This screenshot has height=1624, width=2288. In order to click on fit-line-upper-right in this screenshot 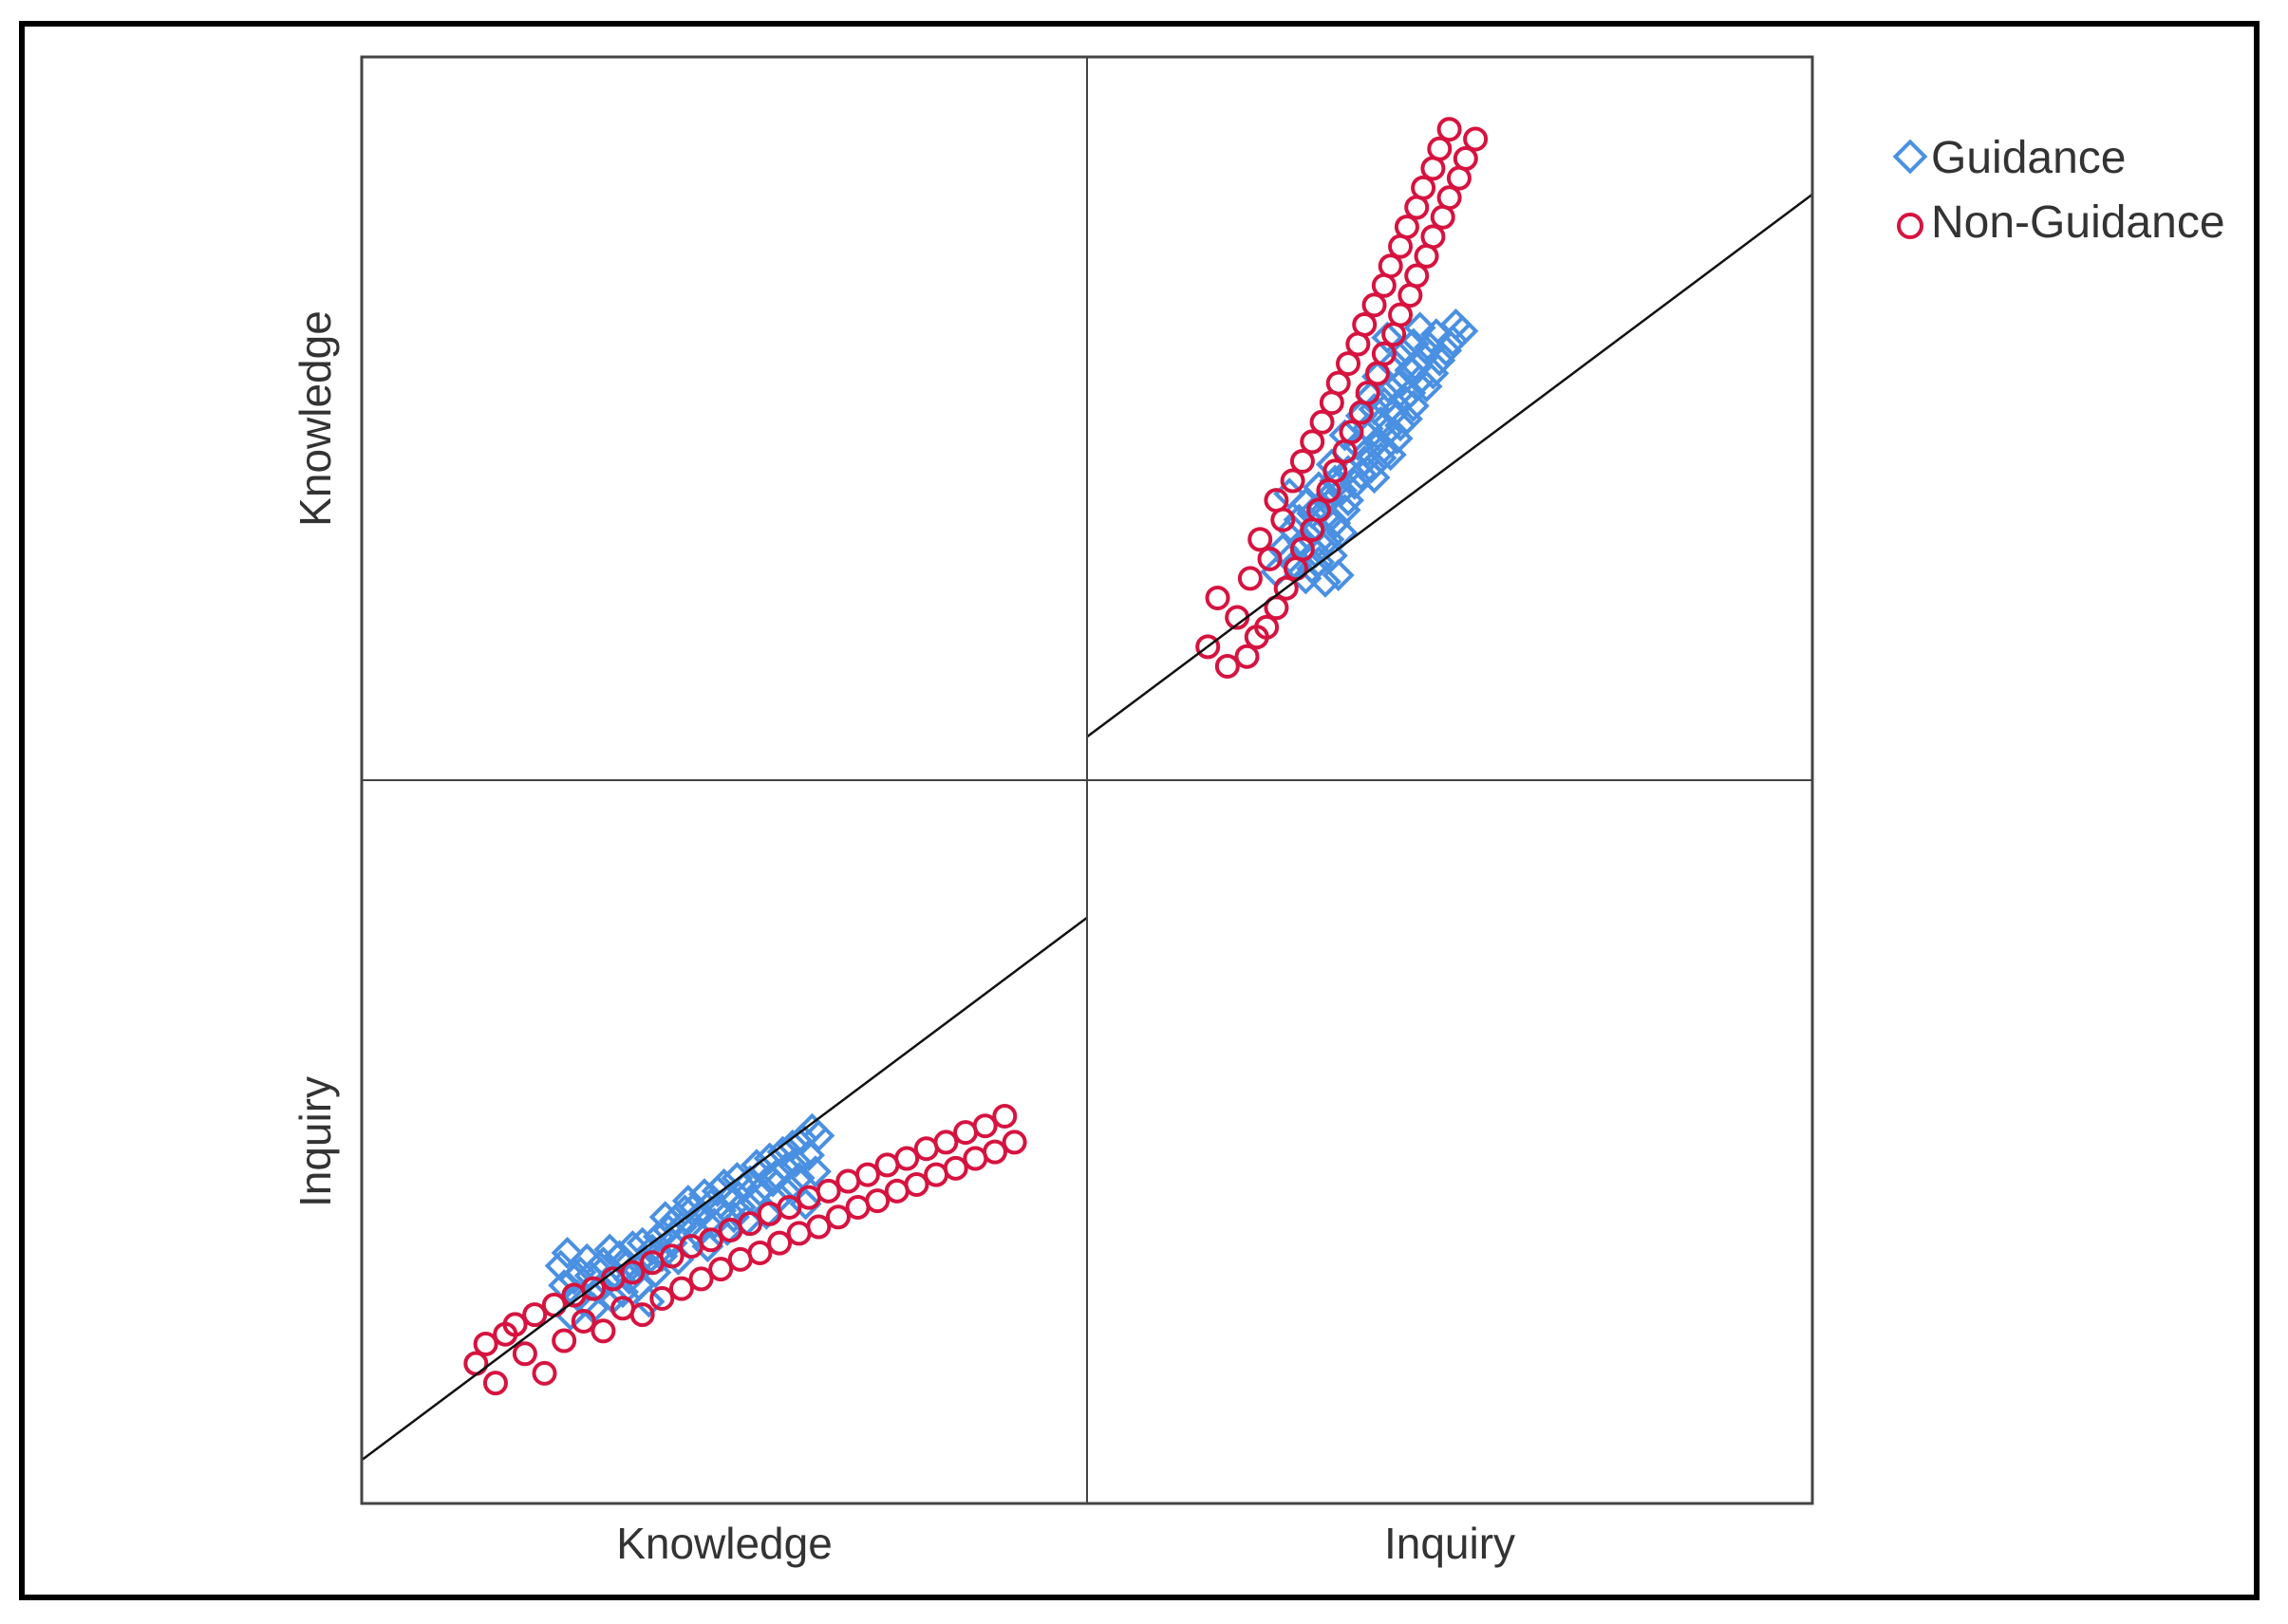, I will do `click(1449, 465)`.